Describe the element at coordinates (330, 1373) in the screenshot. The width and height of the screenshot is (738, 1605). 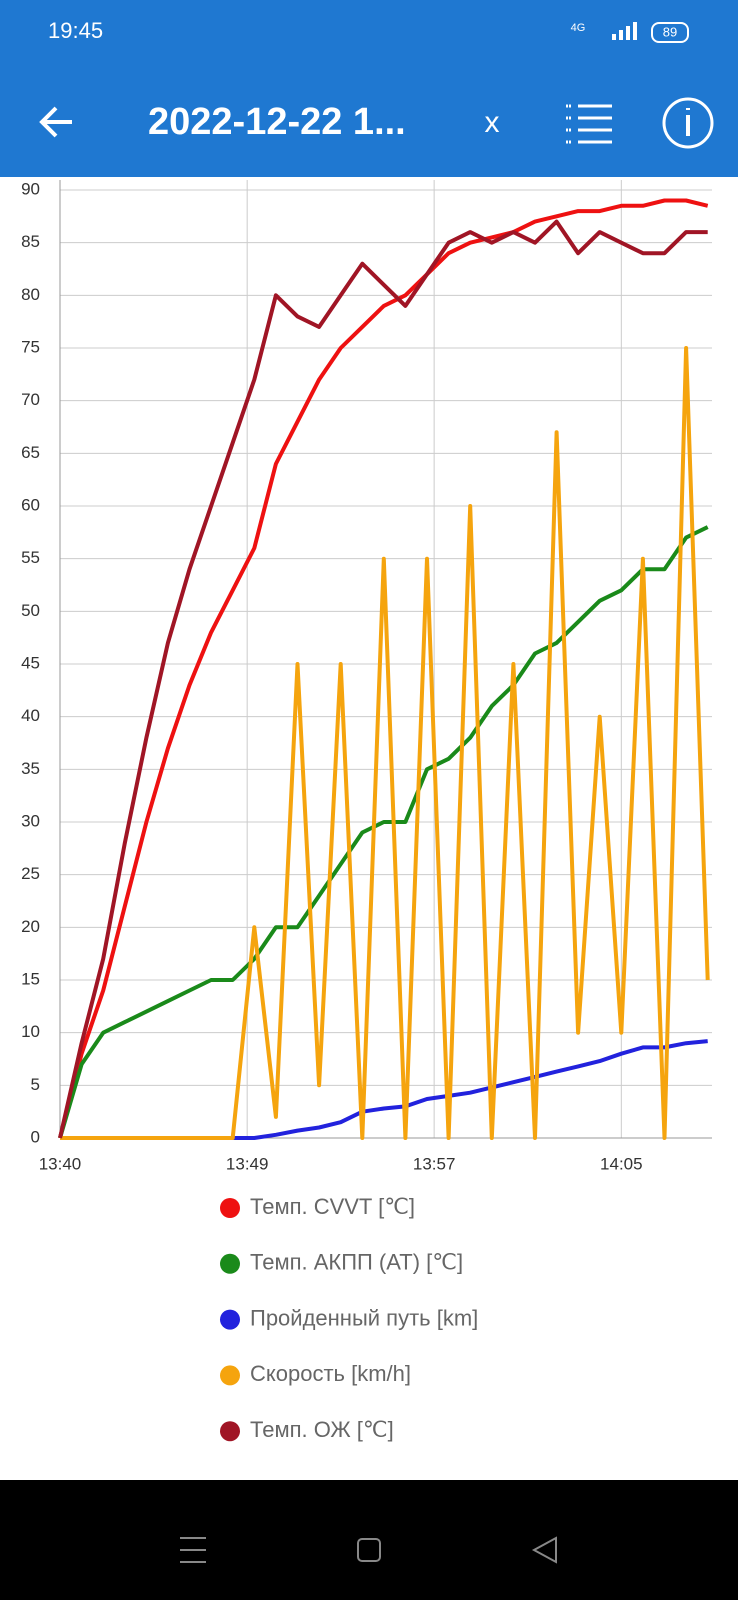
I see `legend-label: Скорость [km/h]` at that location.